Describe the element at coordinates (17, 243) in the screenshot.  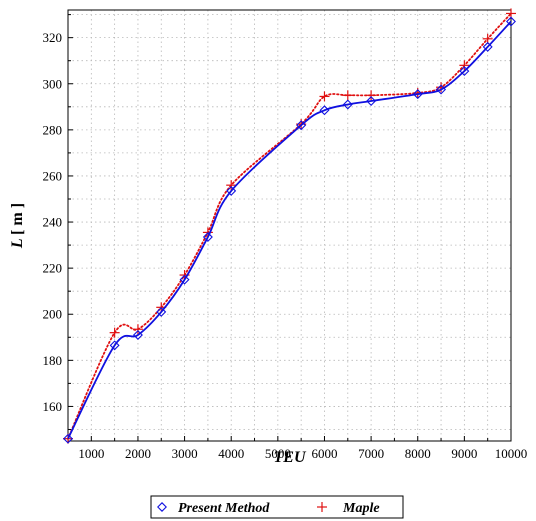
I see `y-axis-title-symbol: L` at that location.